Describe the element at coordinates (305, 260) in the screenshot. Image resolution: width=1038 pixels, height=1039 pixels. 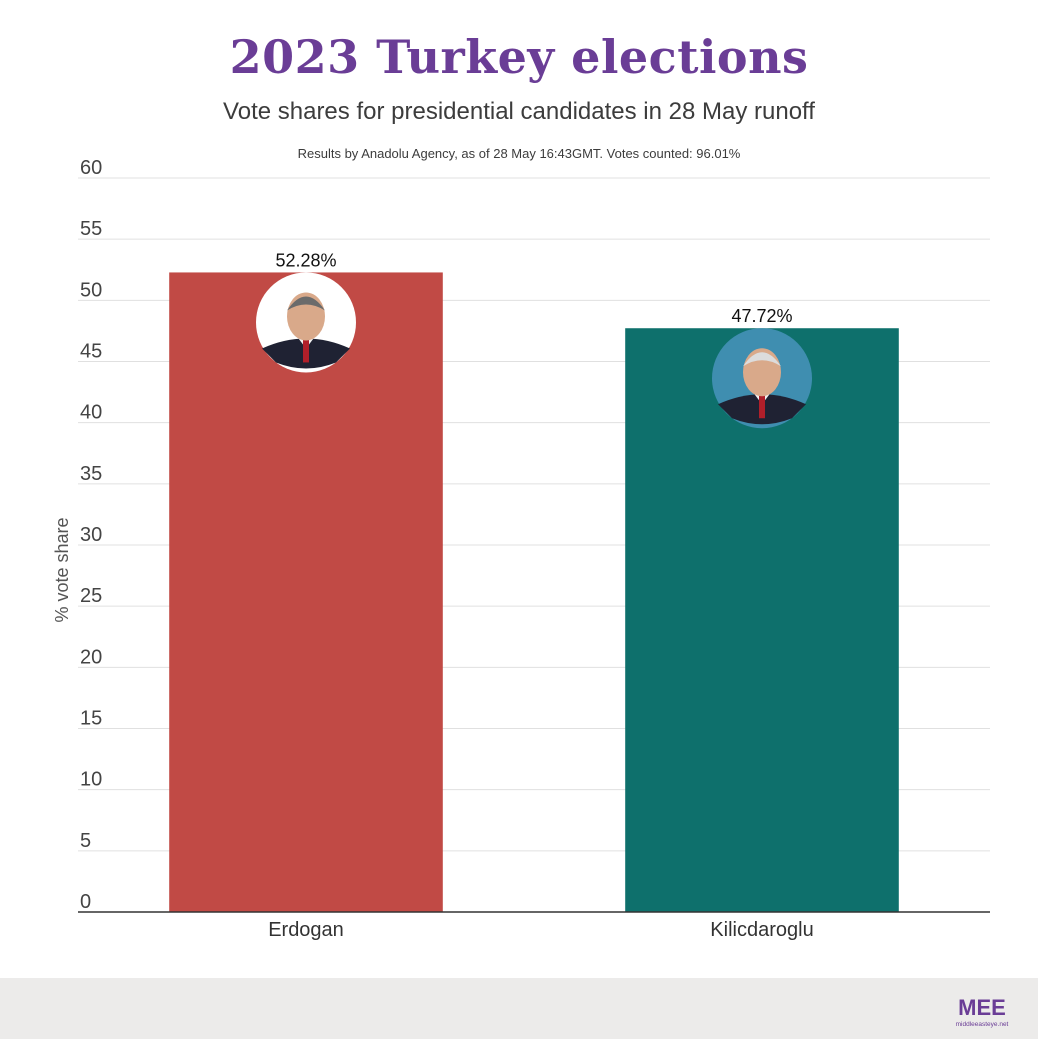
I see `bar-value-label: 52.28%` at that location.